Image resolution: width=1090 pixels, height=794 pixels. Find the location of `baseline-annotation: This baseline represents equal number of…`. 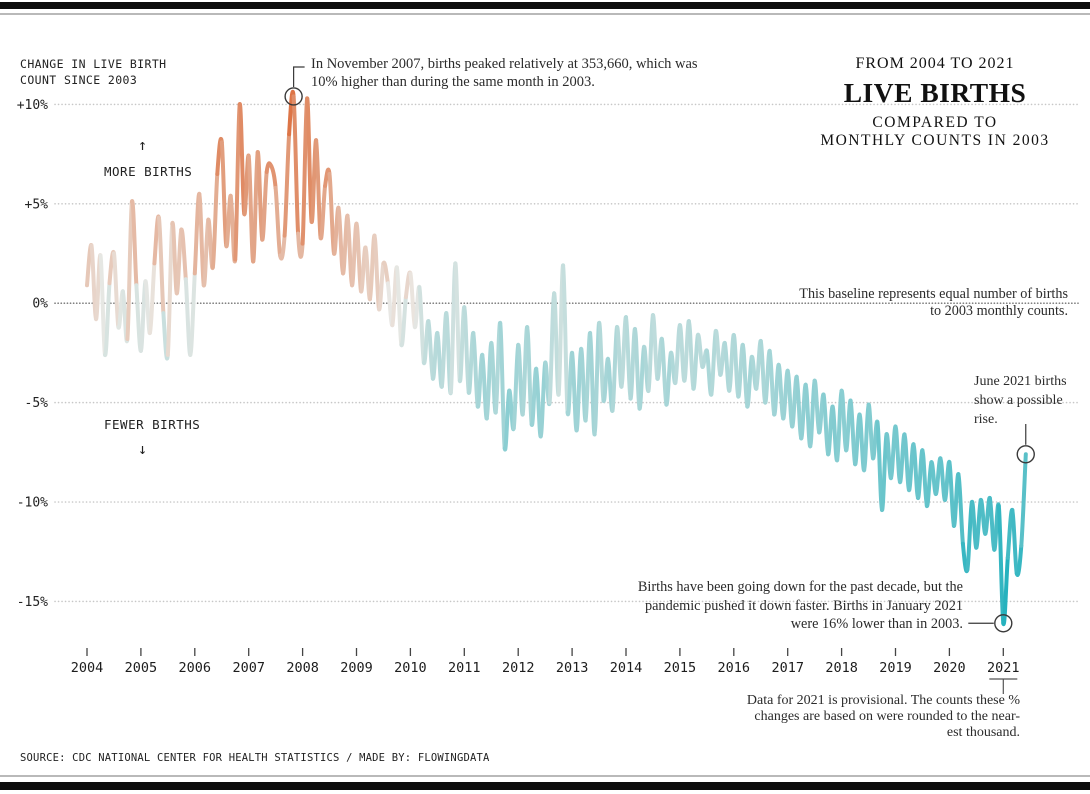

baseline-annotation: This baseline represents equal number of… is located at coordinates (933, 302).